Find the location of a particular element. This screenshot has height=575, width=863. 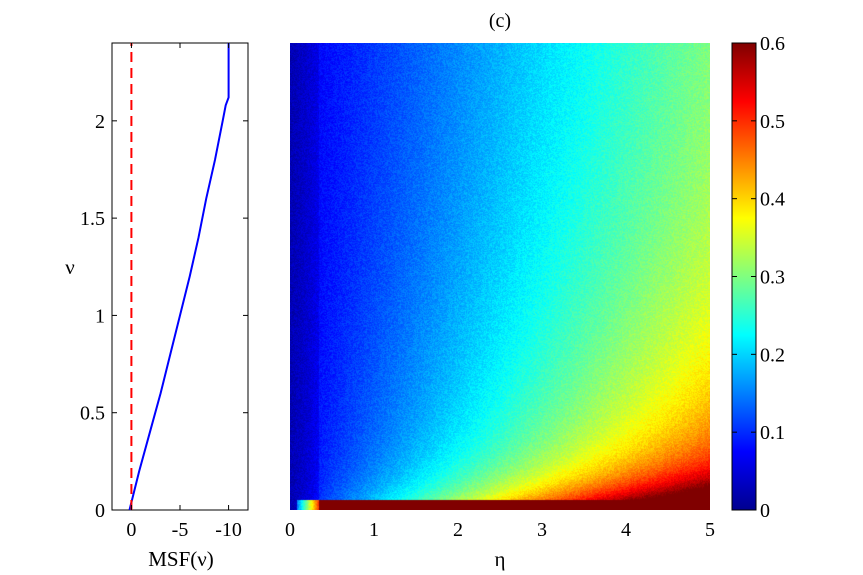

msf-x-tick-label: -10 is located at coordinates (228, 530).